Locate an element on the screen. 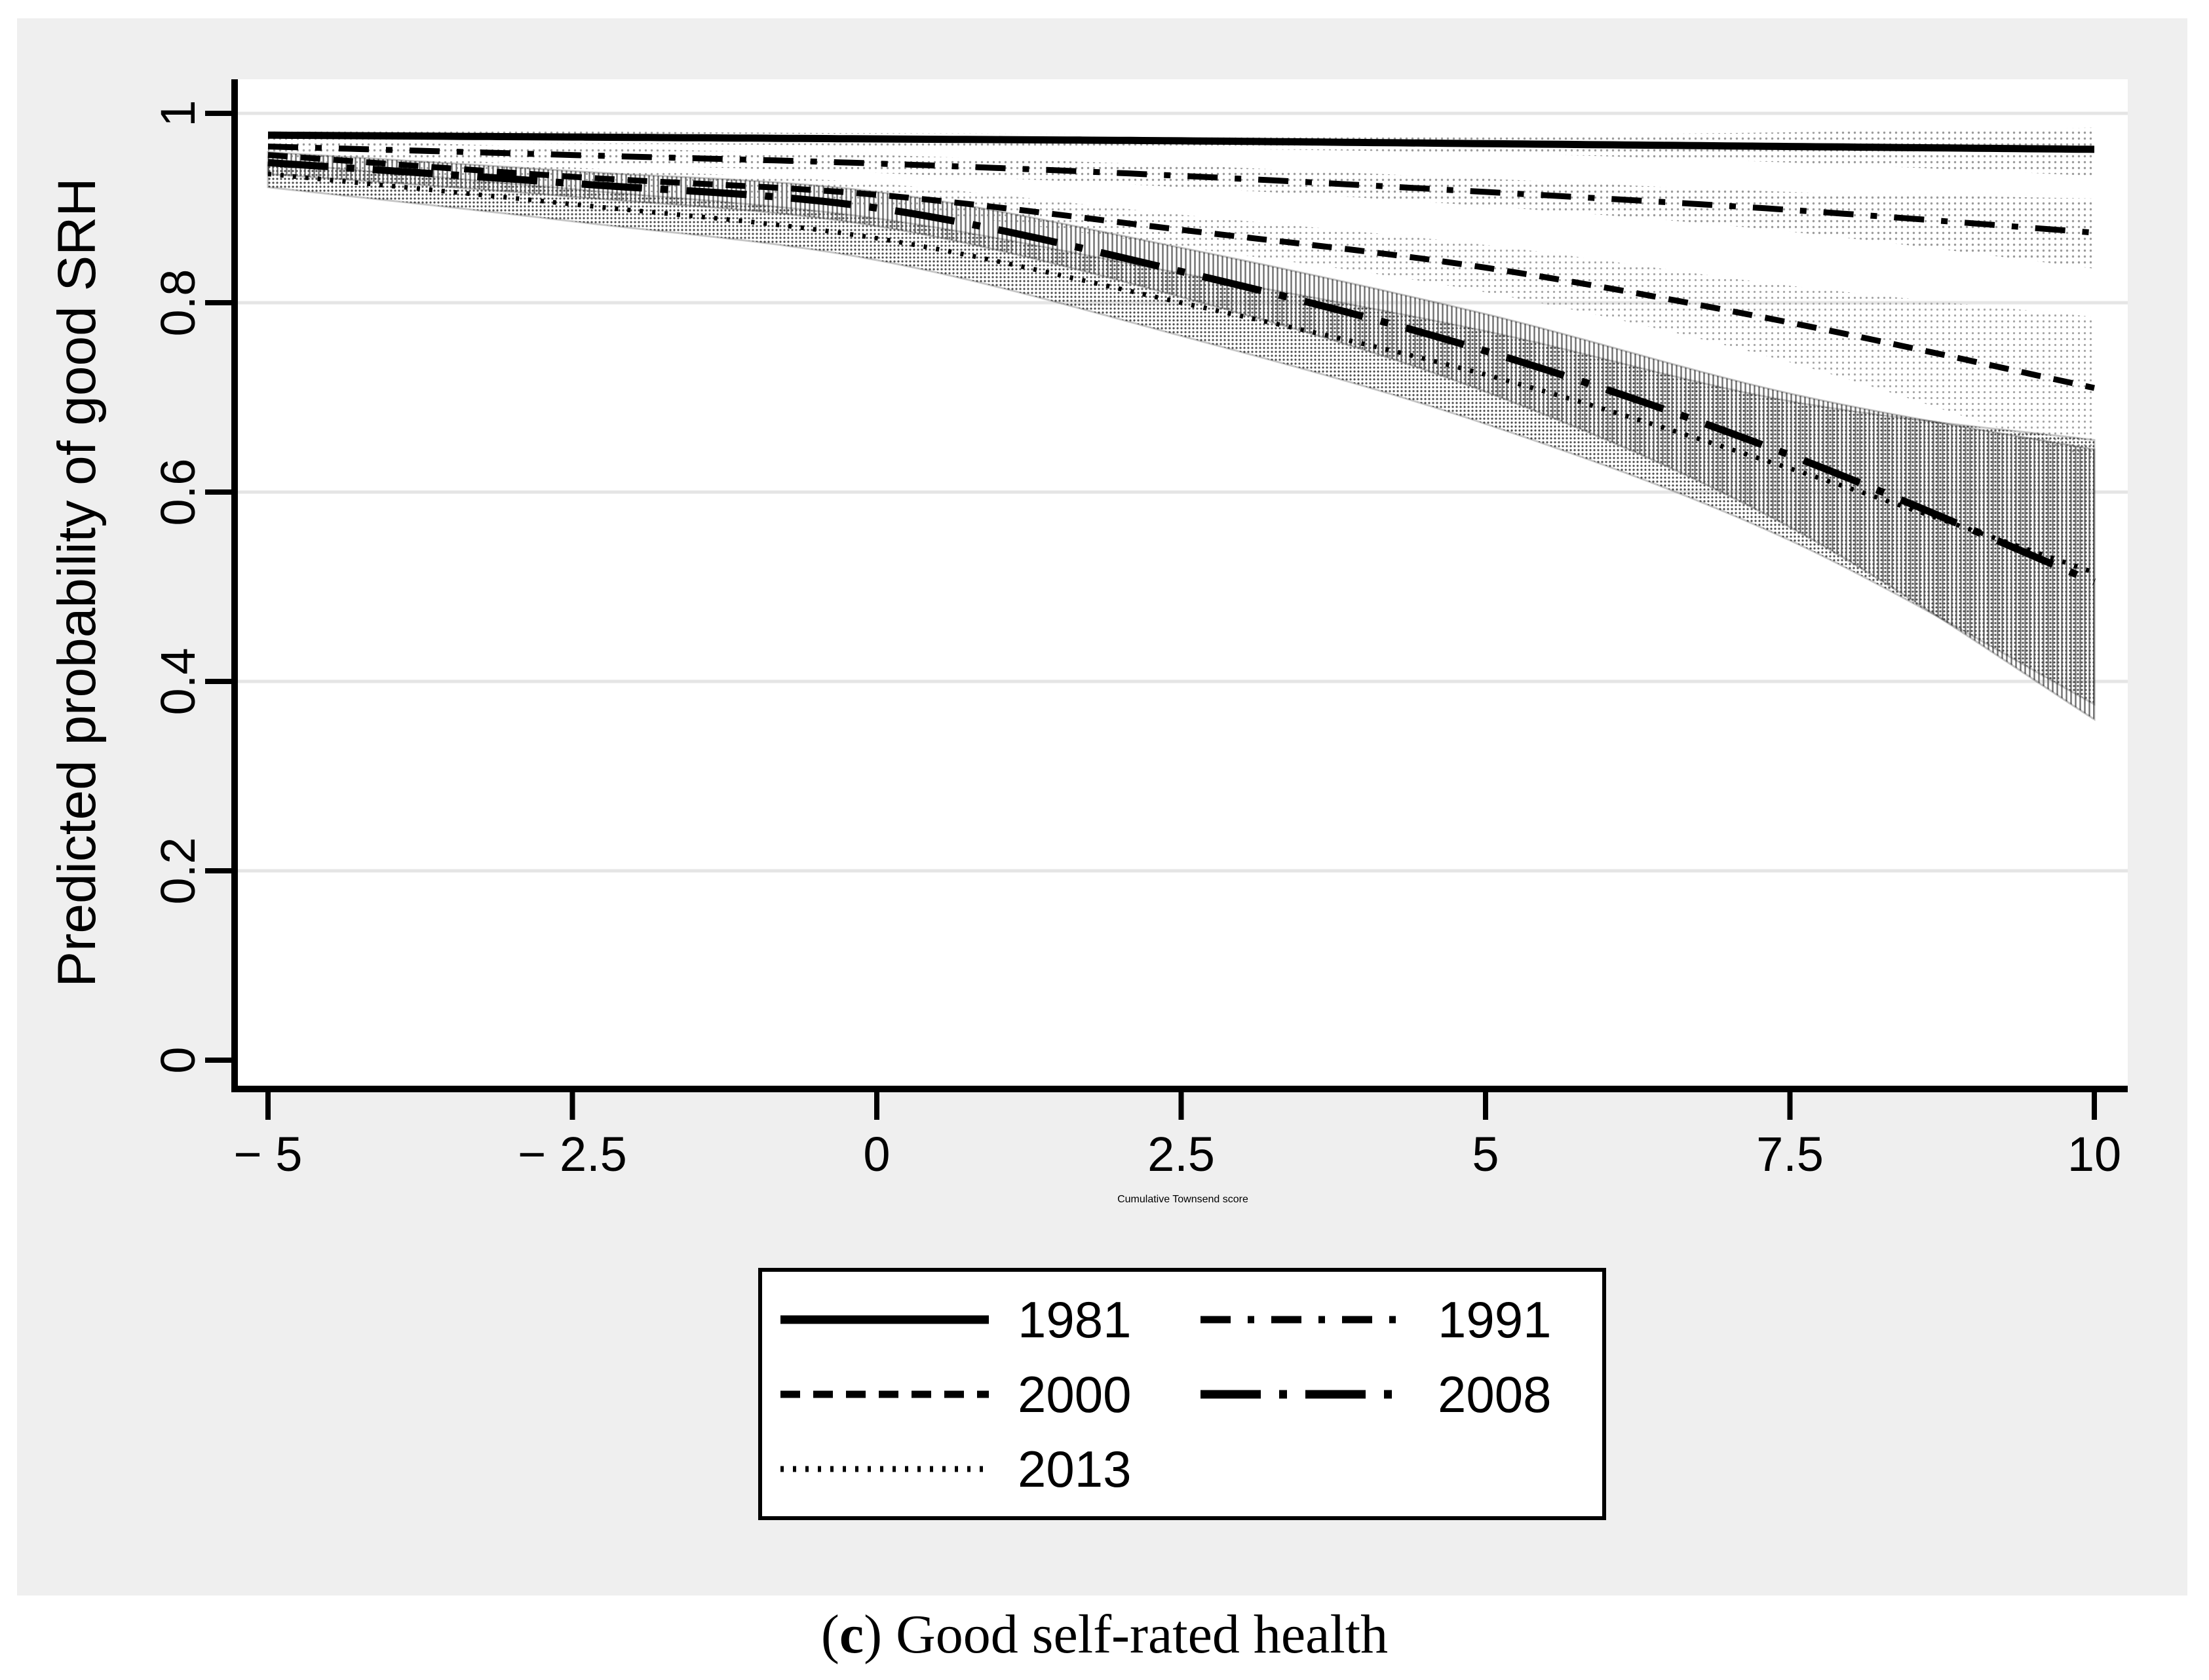 Image resolution: width=2209 pixels, height=1680 pixels. legend-label: 1981 is located at coordinates (1075, 1319).